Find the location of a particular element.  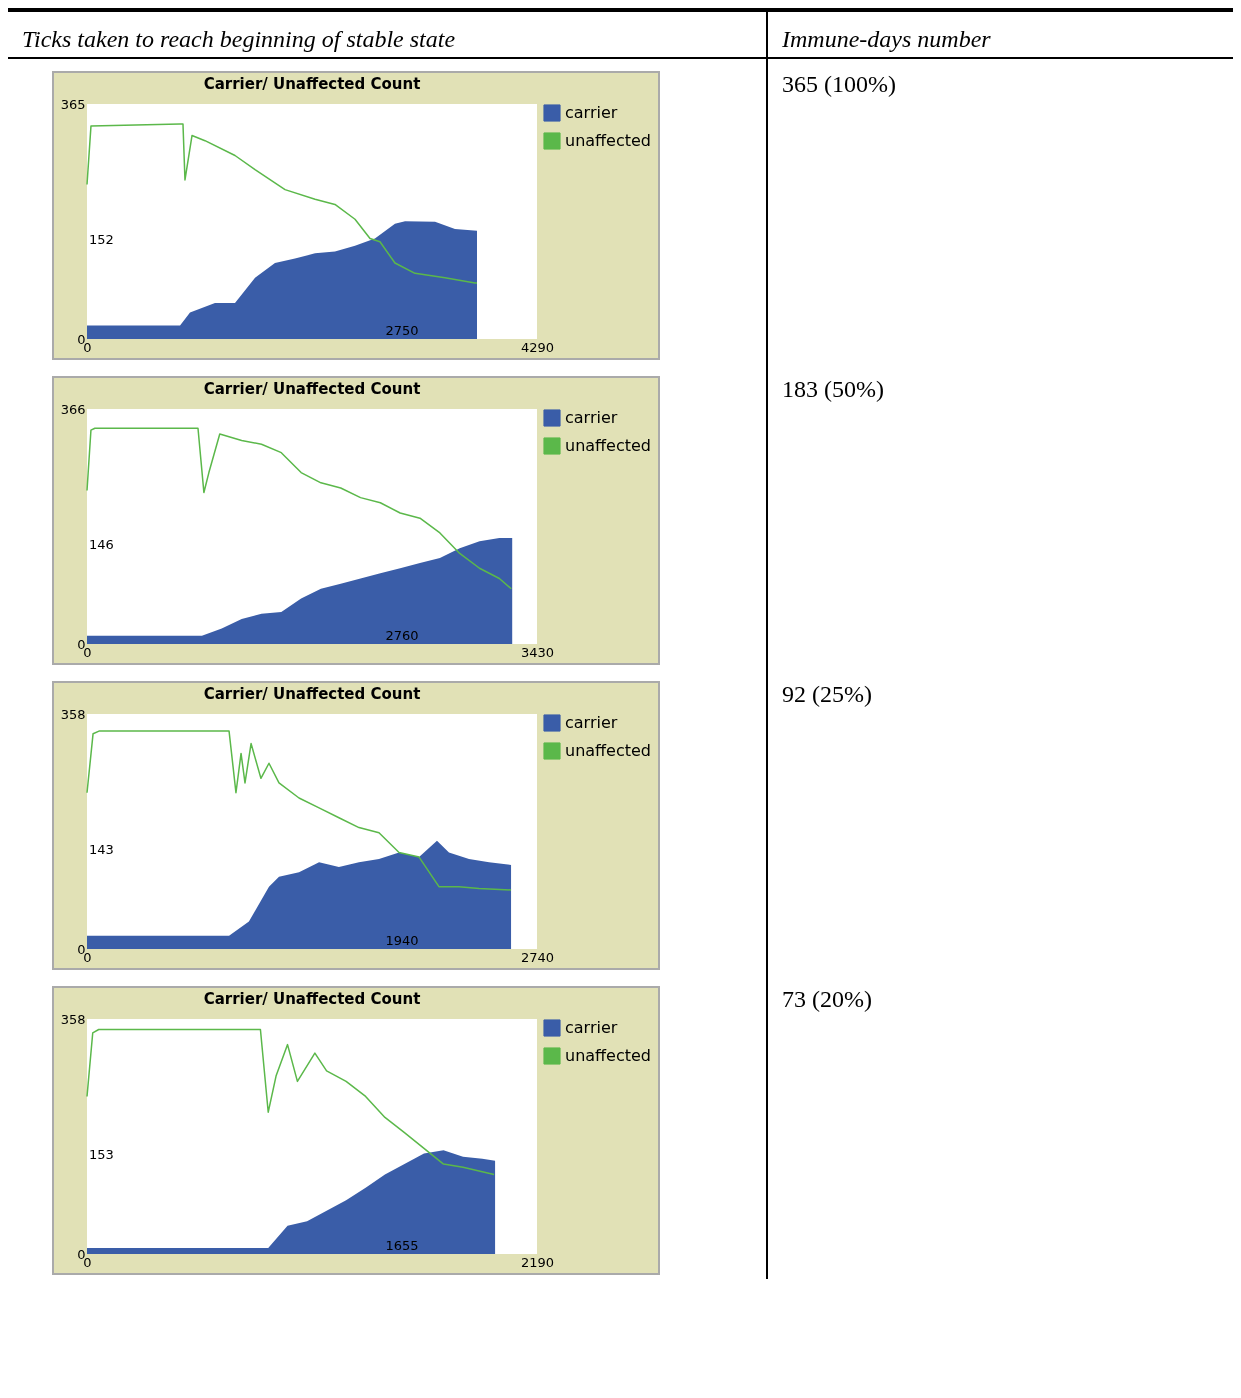

text: Immune-days number is located at coordinates (1000, 34).